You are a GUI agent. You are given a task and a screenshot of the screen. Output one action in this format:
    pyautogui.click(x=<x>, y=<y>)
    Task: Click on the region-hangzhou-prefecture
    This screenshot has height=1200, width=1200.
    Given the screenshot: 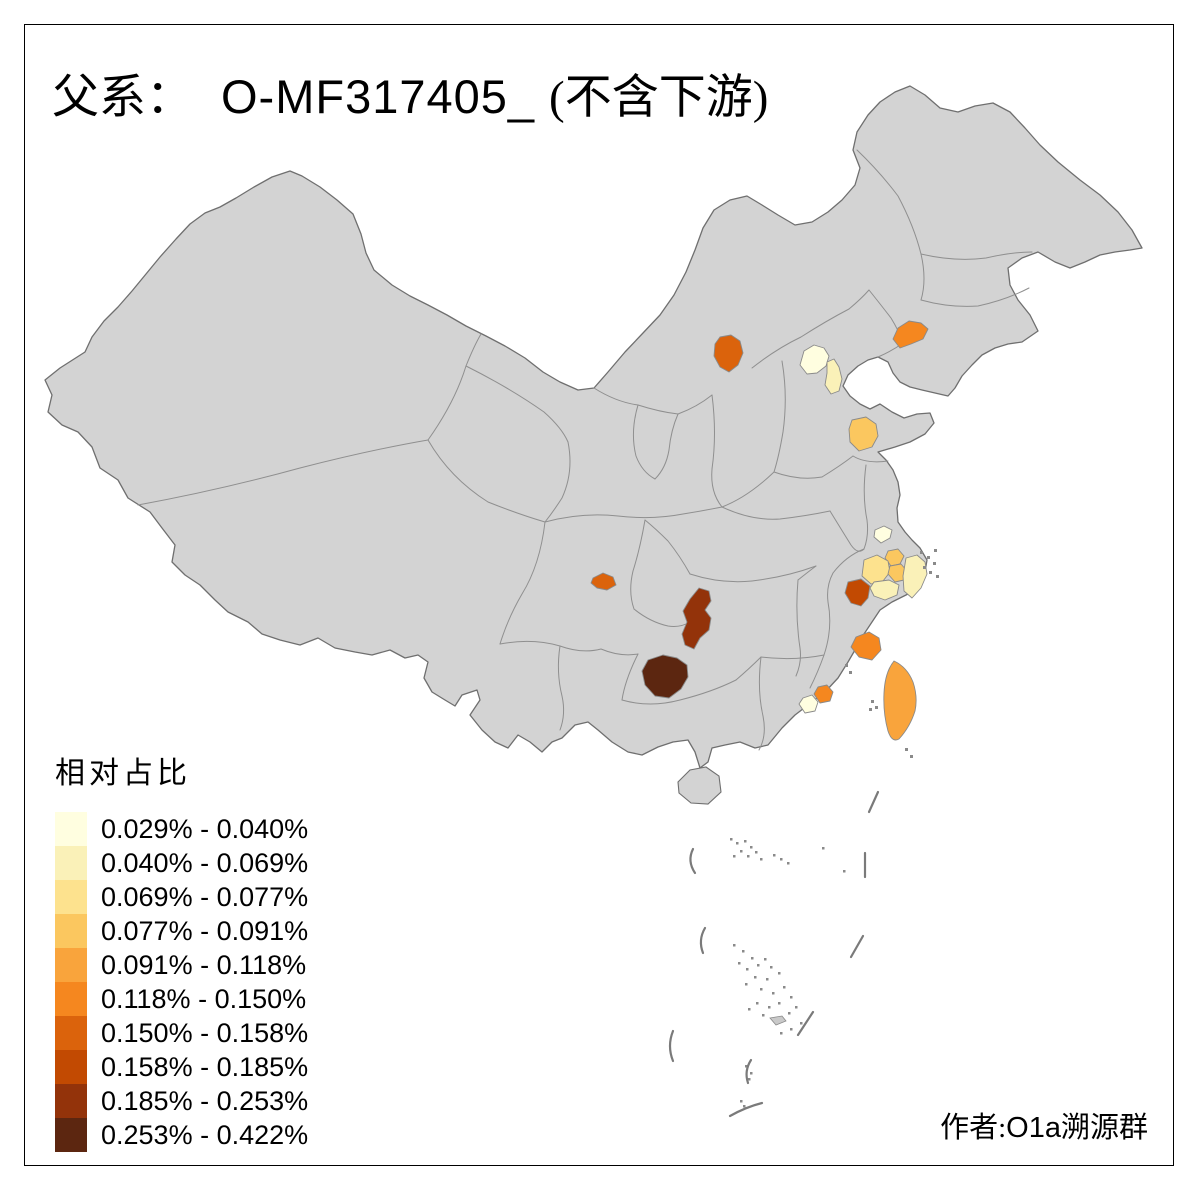 What is the action you would take?
    pyautogui.click(x=876, y=569)
    